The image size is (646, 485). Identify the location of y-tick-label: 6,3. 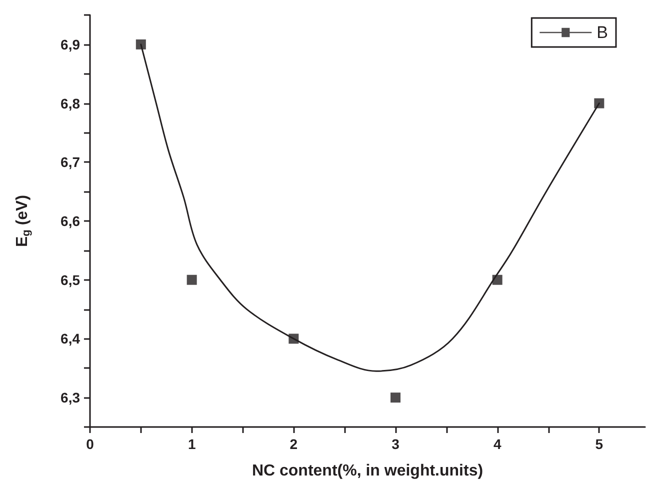
(70, 398).